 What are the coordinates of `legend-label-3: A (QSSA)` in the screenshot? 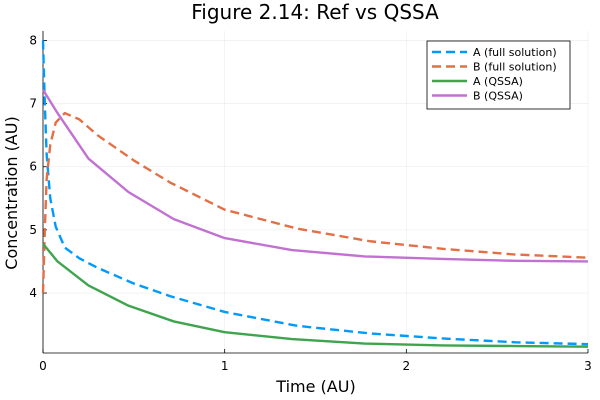 It's located at (498, 81).